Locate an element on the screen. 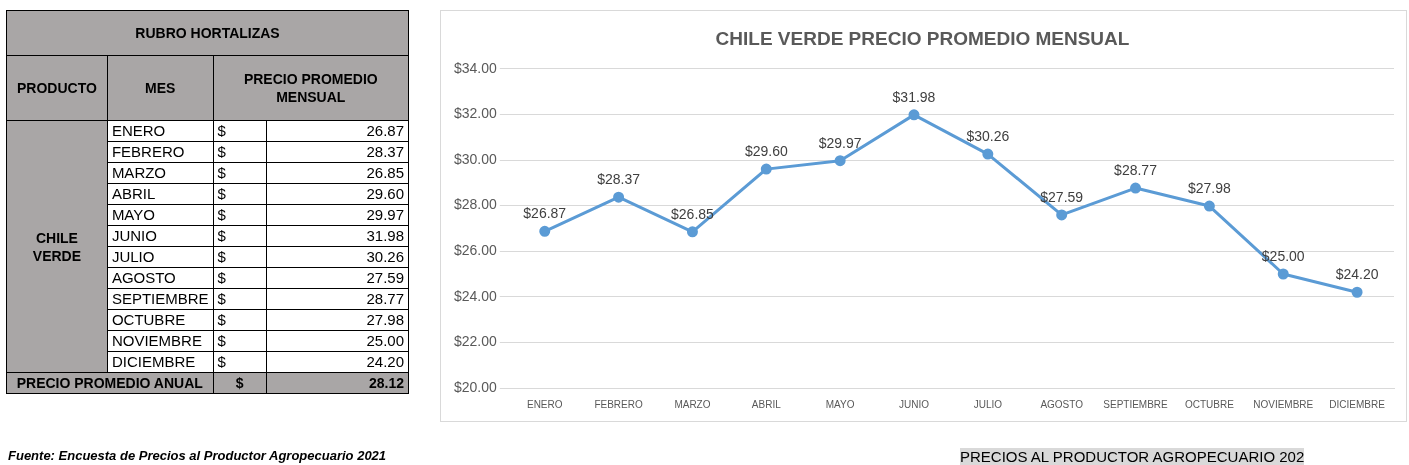 The image size is (1409, 465). data-label: $28.37 is located at coordinates (619, 179).